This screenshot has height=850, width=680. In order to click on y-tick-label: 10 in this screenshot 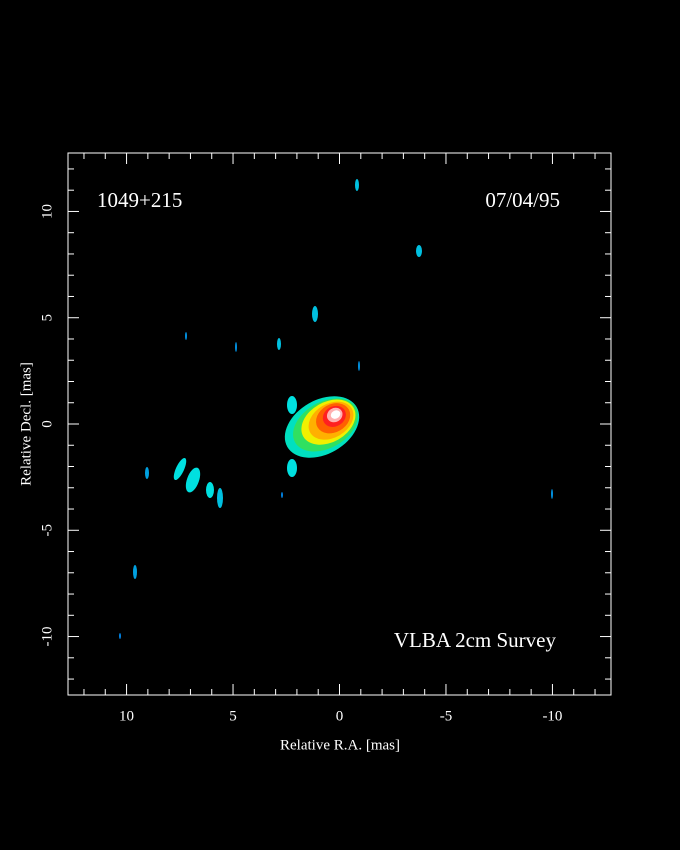, I will do `click(47, 211)`.